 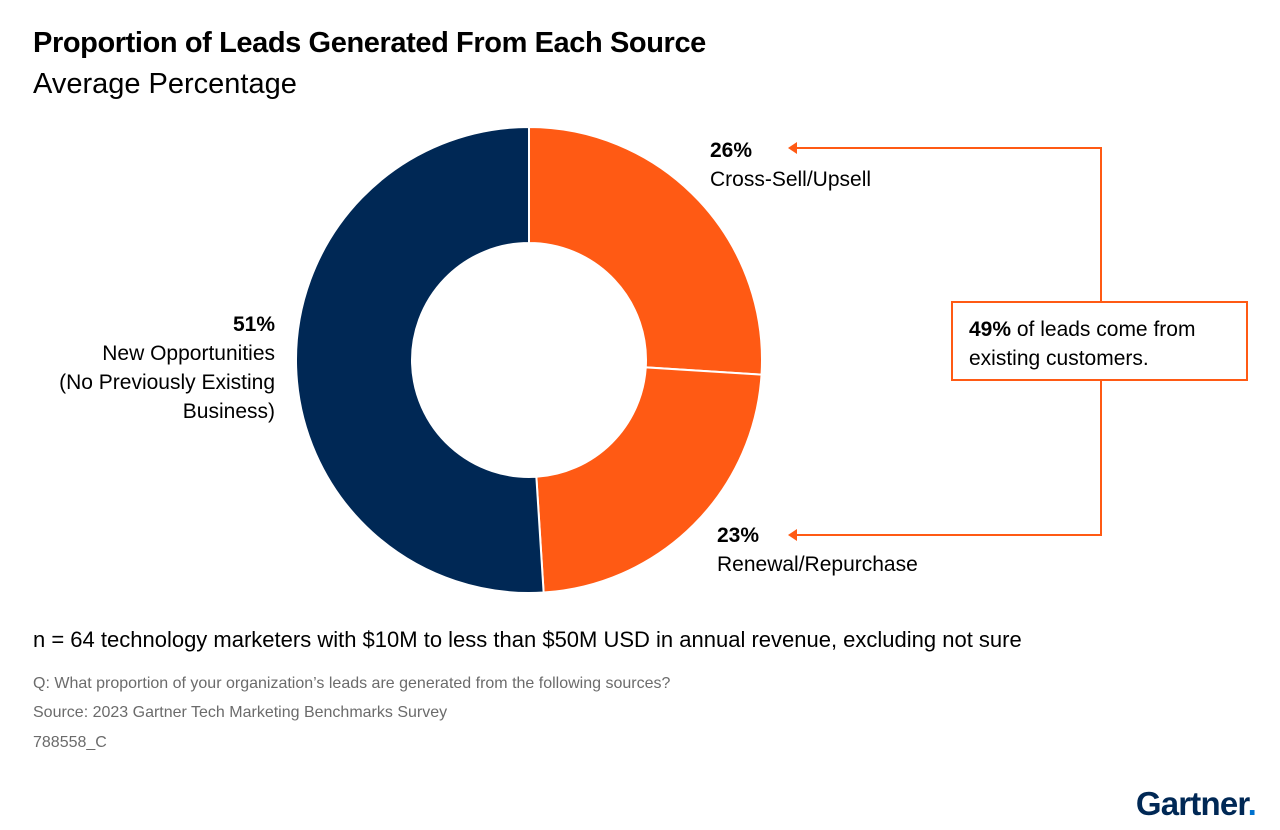 I want to click on slice-name-renewal: Renewal/Repurchase, so click(x=817, y=564).